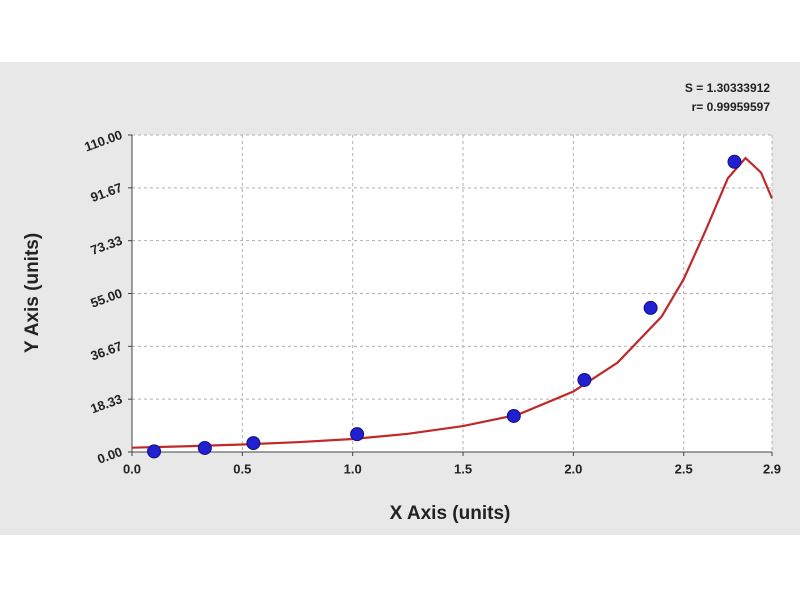  I want to click on x-tick-label: 2.0, so click(573, 468).